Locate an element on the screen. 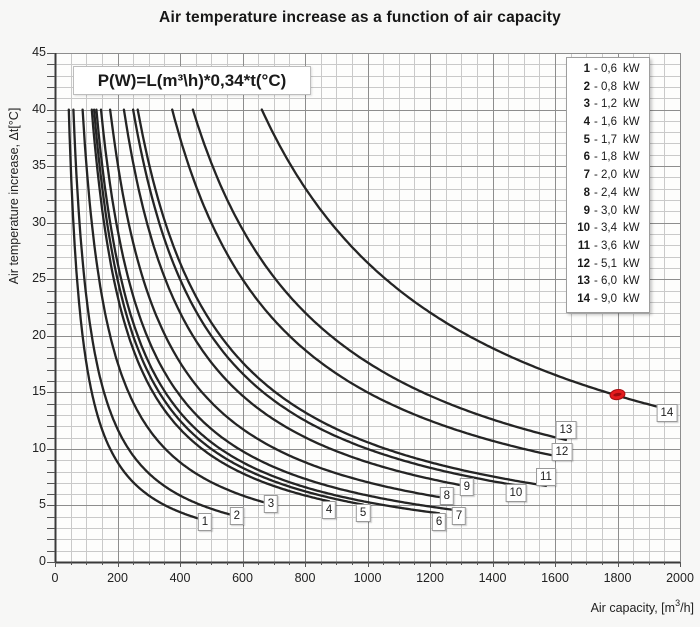  x-axis-label-pre: Air capacity, [m is located at coordinates (633, 608).